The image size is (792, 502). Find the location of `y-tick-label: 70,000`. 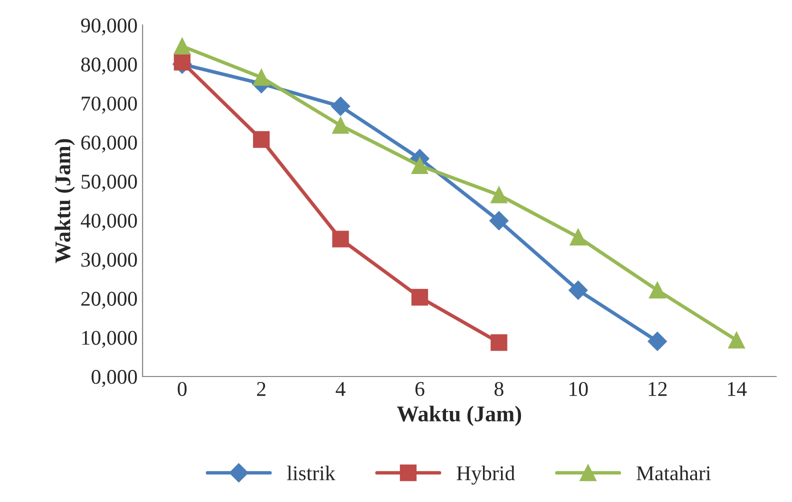

y-tick-label: 70,000 is located at coordinates (109, 105).